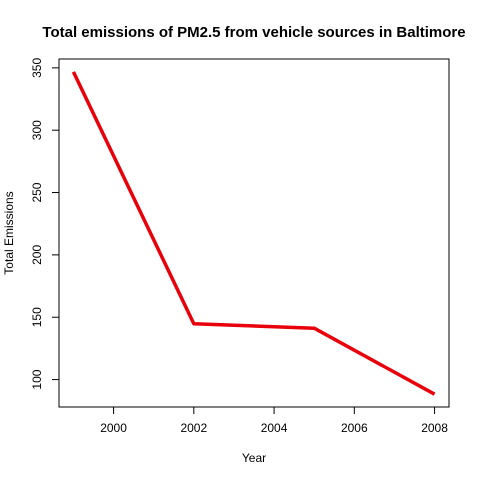 The width and height of the screenshot is (480, 480). What do you see at coordinates (9, 232) in the screenshot?
I see `y-axis-label: Total Emissions` at bounding box center [9, 232].